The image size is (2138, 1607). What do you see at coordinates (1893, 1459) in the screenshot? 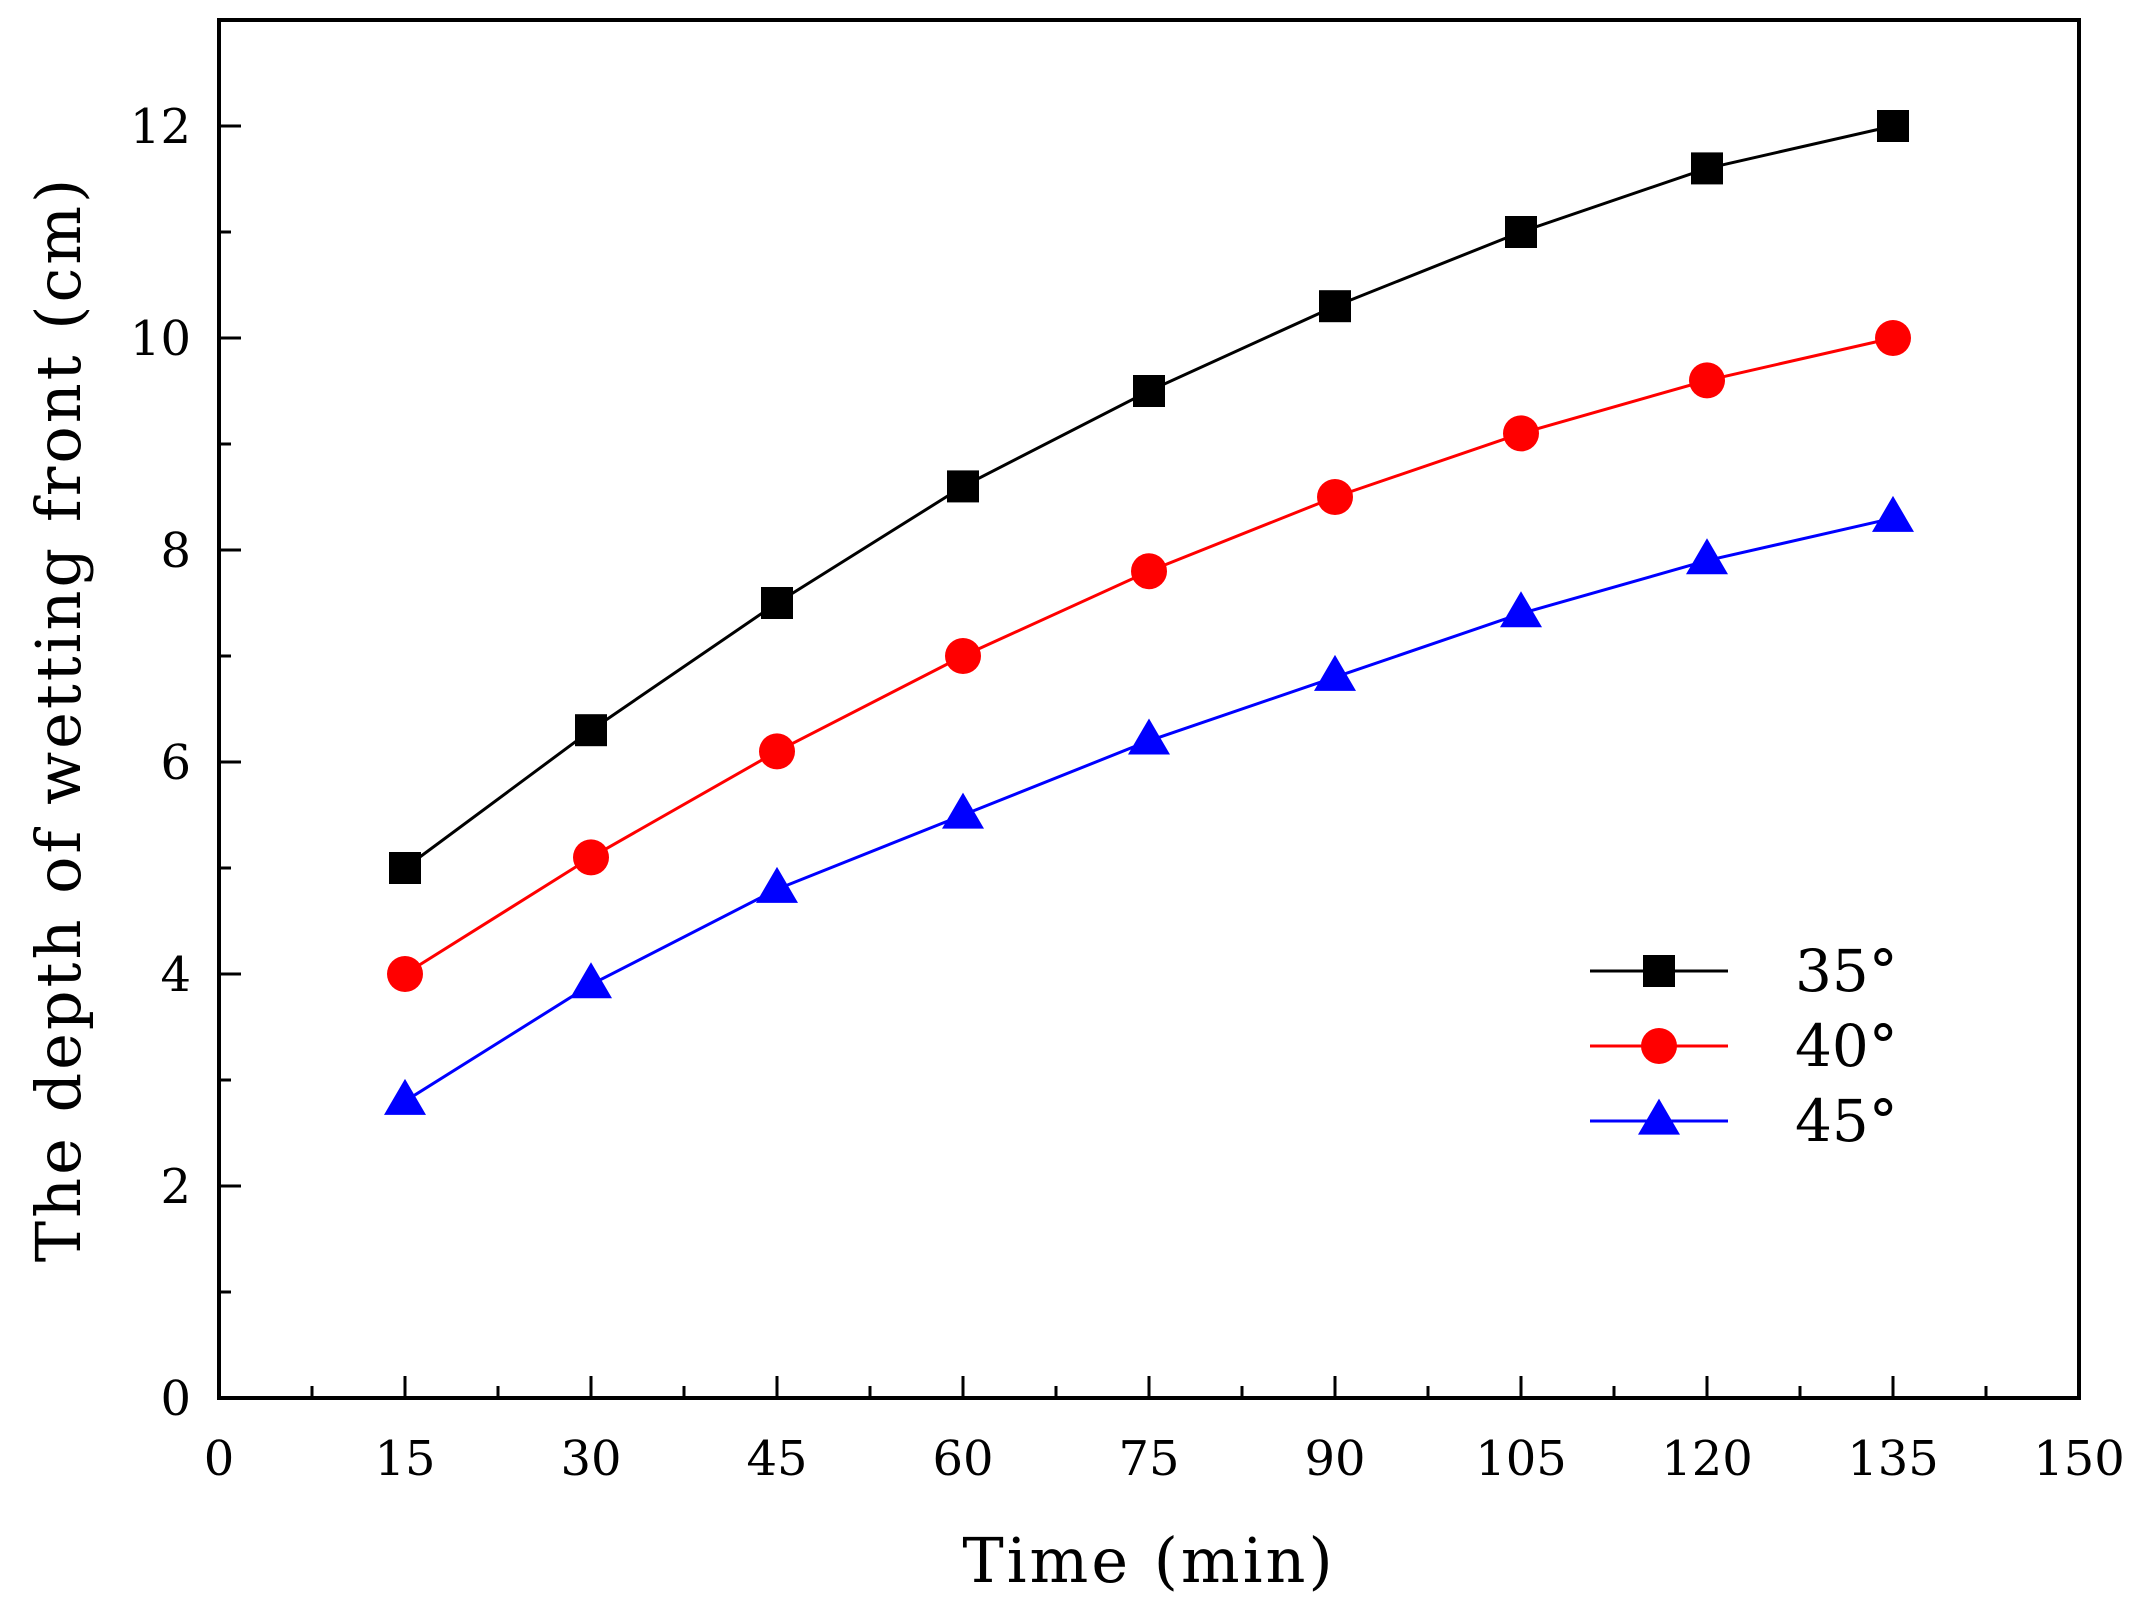
I see `x-tick-label: 135` at bounding box center [1893, 1459].